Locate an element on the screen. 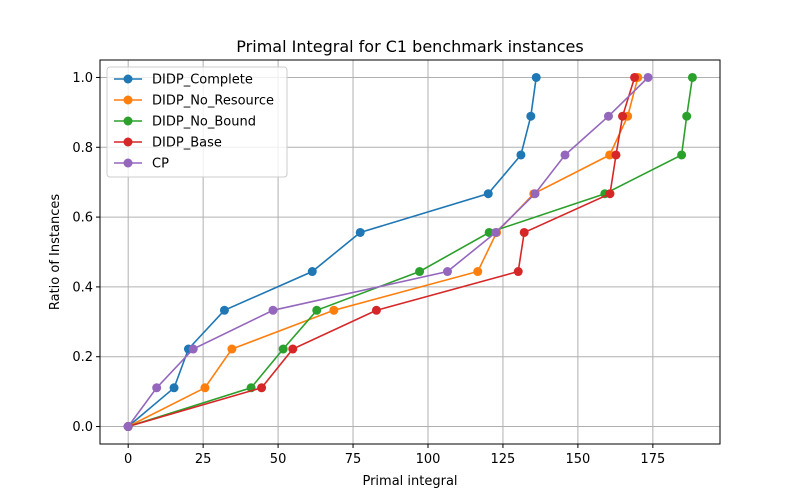 Image resolution: width=800 pixels, height=500 pixels. y-tick-label: 0.6 is located at coordinates (82, 218).